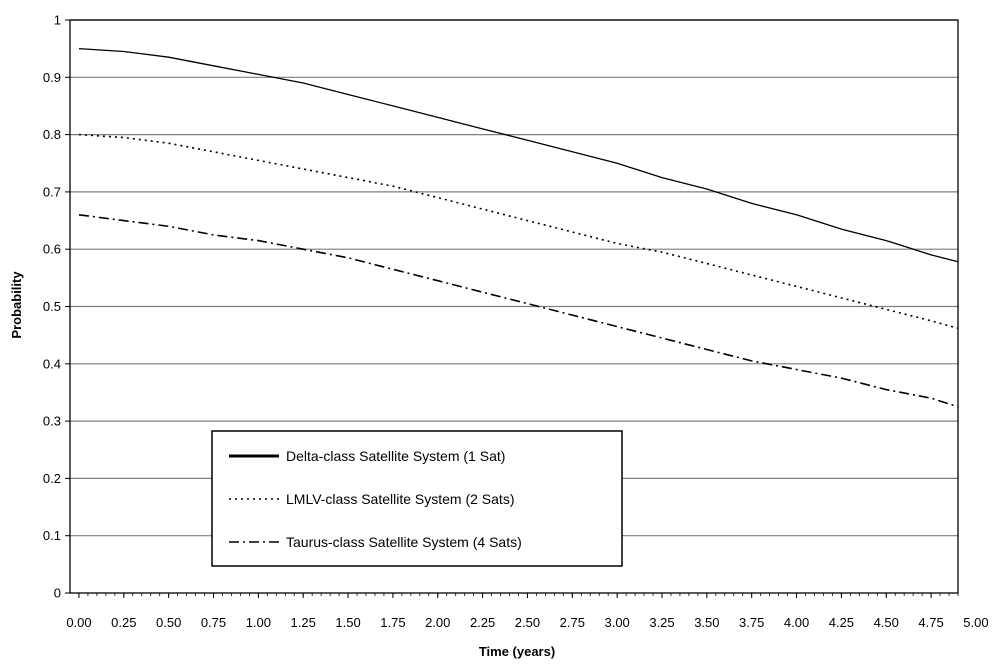 This screenshot has width=995, height=665. Describe the element at coordinates (303, 622) in the screenshot. I see `x-tick-label: 1.25` at that location.